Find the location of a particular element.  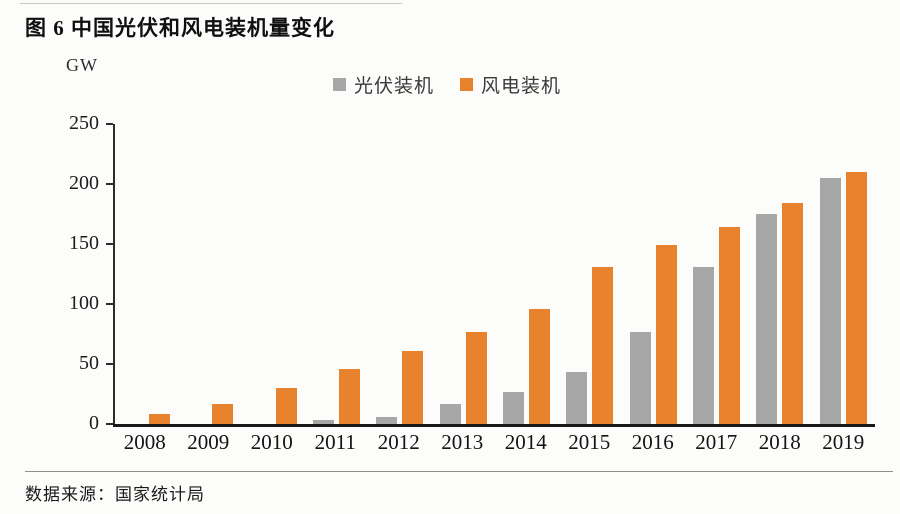

bar-wind-2011 is located at coordinates (350, 396).